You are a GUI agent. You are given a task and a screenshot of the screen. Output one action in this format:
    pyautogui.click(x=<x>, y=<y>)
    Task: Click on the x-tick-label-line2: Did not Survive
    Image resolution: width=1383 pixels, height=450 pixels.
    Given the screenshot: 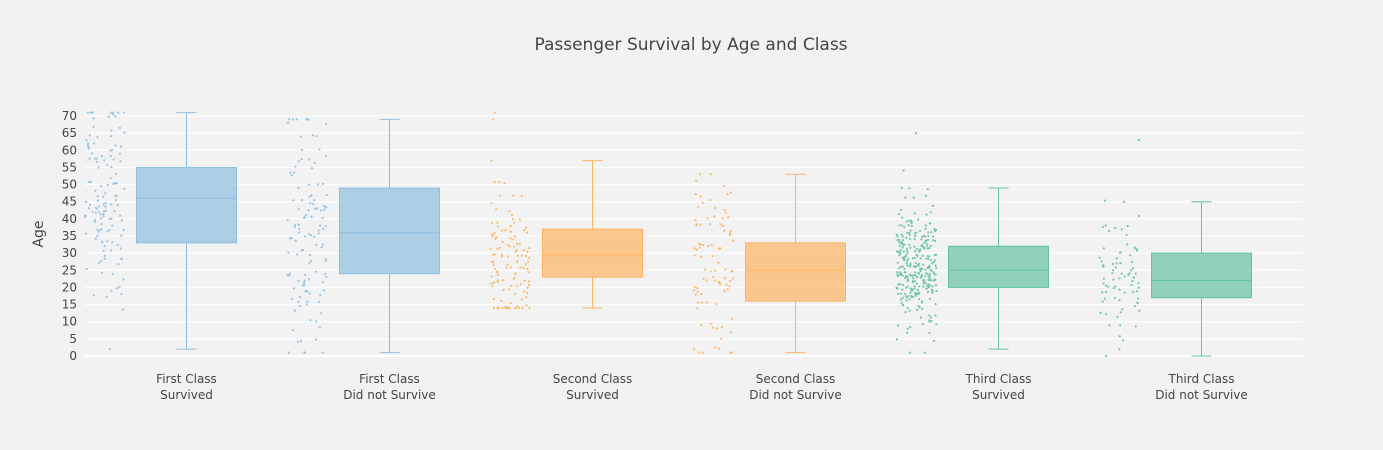 What is the action you would take?
    pyautogui.click(x=795, y=395)
    